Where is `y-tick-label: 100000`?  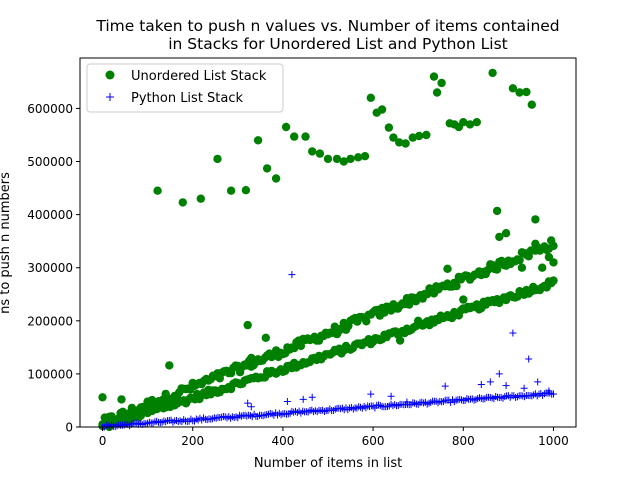
y-tick-label: 100000 is located at coordinates (50, 374).